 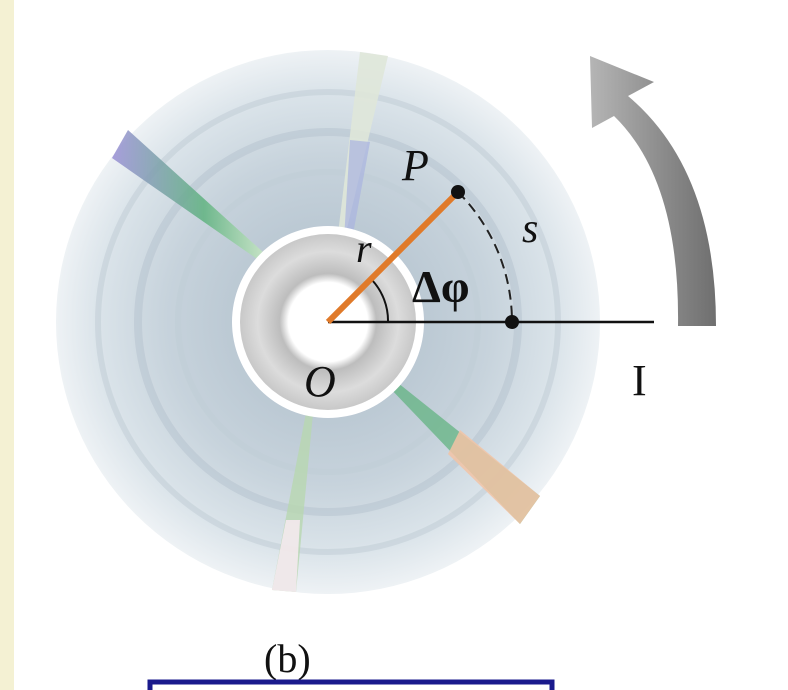 I want to click on label-delta-phi: Δφ, so click(x=441, y=286).